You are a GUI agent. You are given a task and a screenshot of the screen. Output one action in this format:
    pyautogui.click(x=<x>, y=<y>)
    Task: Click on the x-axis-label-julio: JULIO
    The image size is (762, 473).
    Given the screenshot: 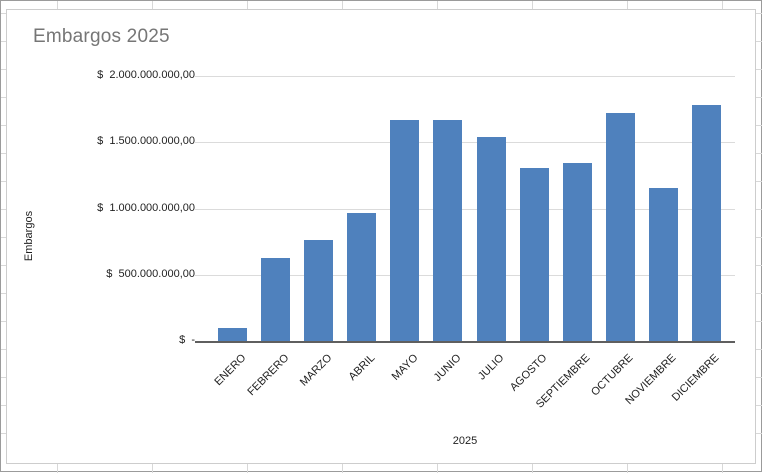 What is the action you would take?
    pyautogui.click(x=491, y=367)
    